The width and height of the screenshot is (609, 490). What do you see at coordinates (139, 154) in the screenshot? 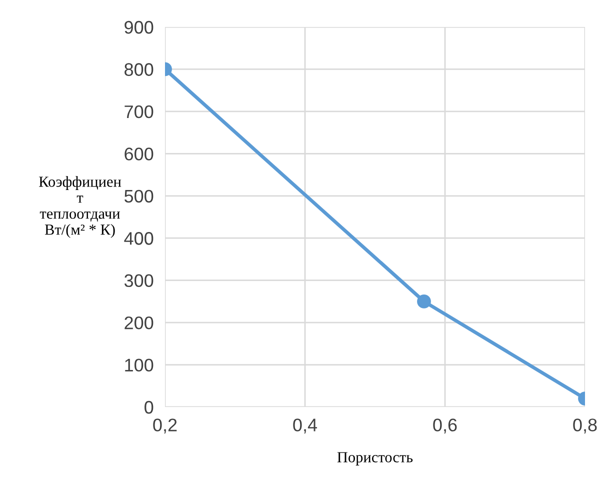
I see `y-tick-label: 600` at bounding box center [139, 154].